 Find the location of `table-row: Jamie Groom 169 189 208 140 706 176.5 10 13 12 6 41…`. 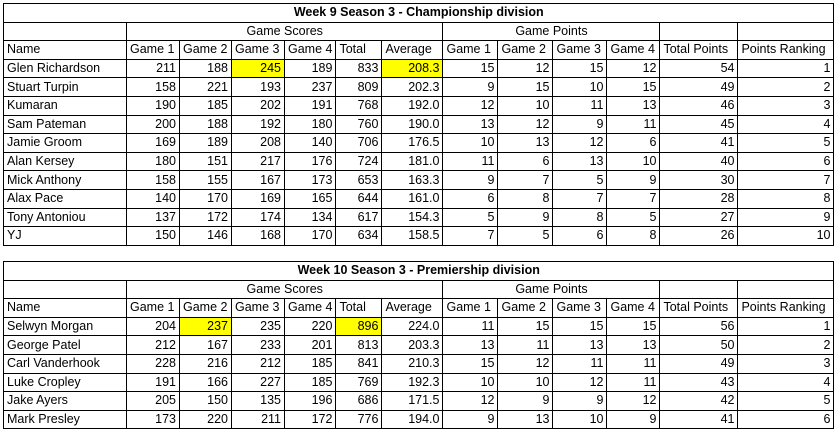

table-row: Jamie Groom 169 189 208 140 706 176.5 10 13 12 6 41… is located at coordinates (419, 143).